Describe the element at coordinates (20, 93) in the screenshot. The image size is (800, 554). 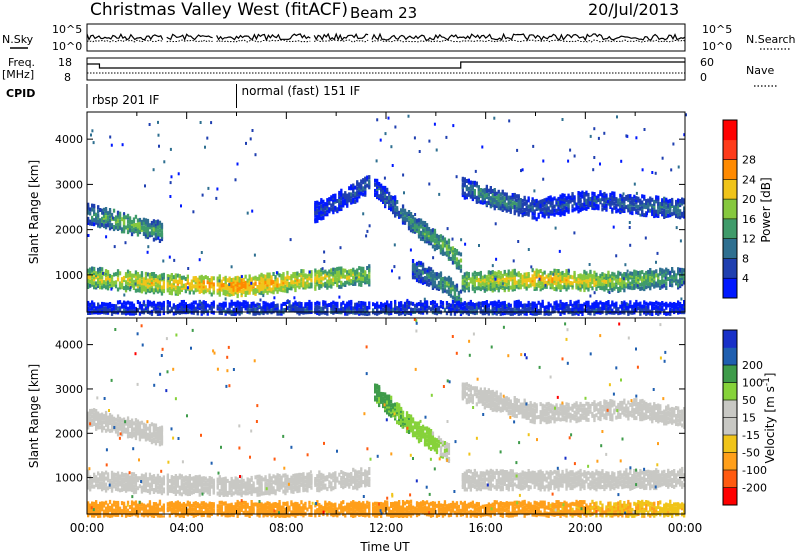
I see `cpid-label: CPID` at that location.